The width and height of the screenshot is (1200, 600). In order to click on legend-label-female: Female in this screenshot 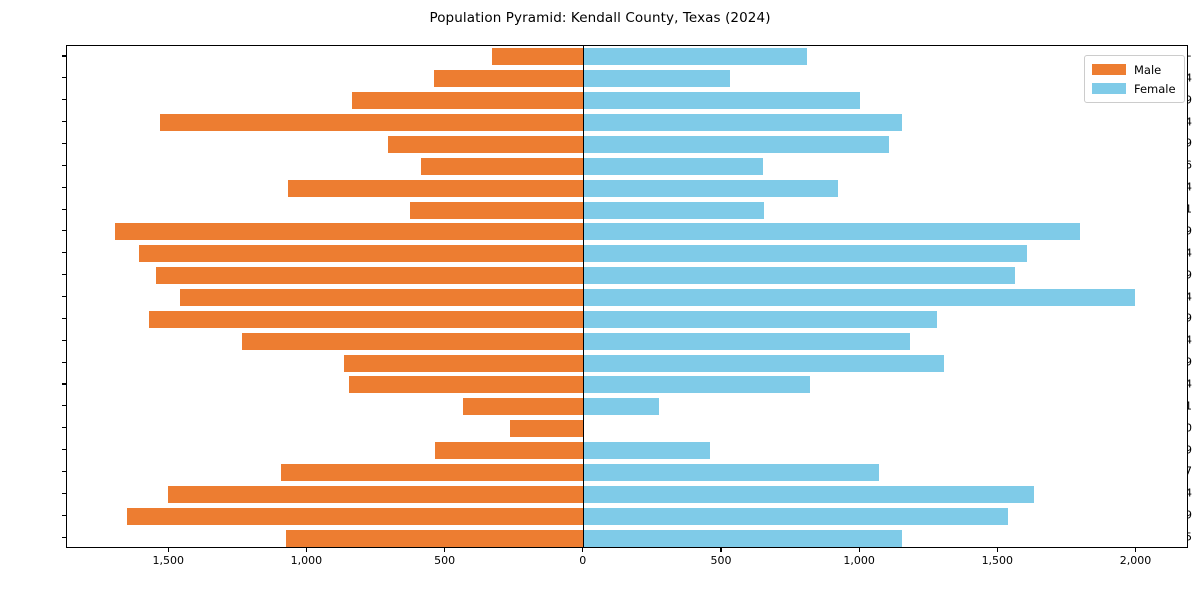, I will do `click(1155, 88)`.